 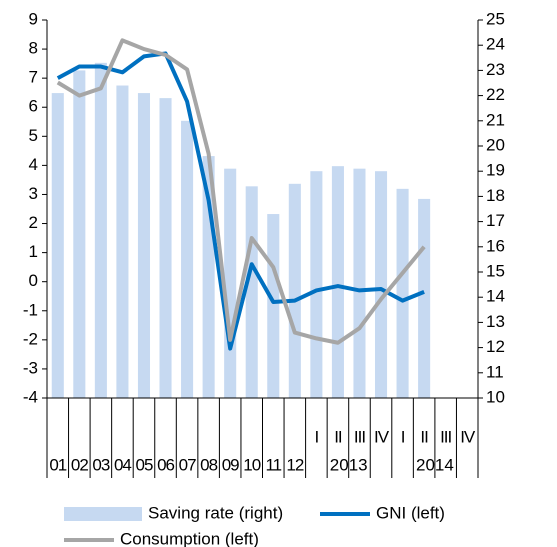 I want to click on x-tick-label: 03, so click(x=100, y=464).